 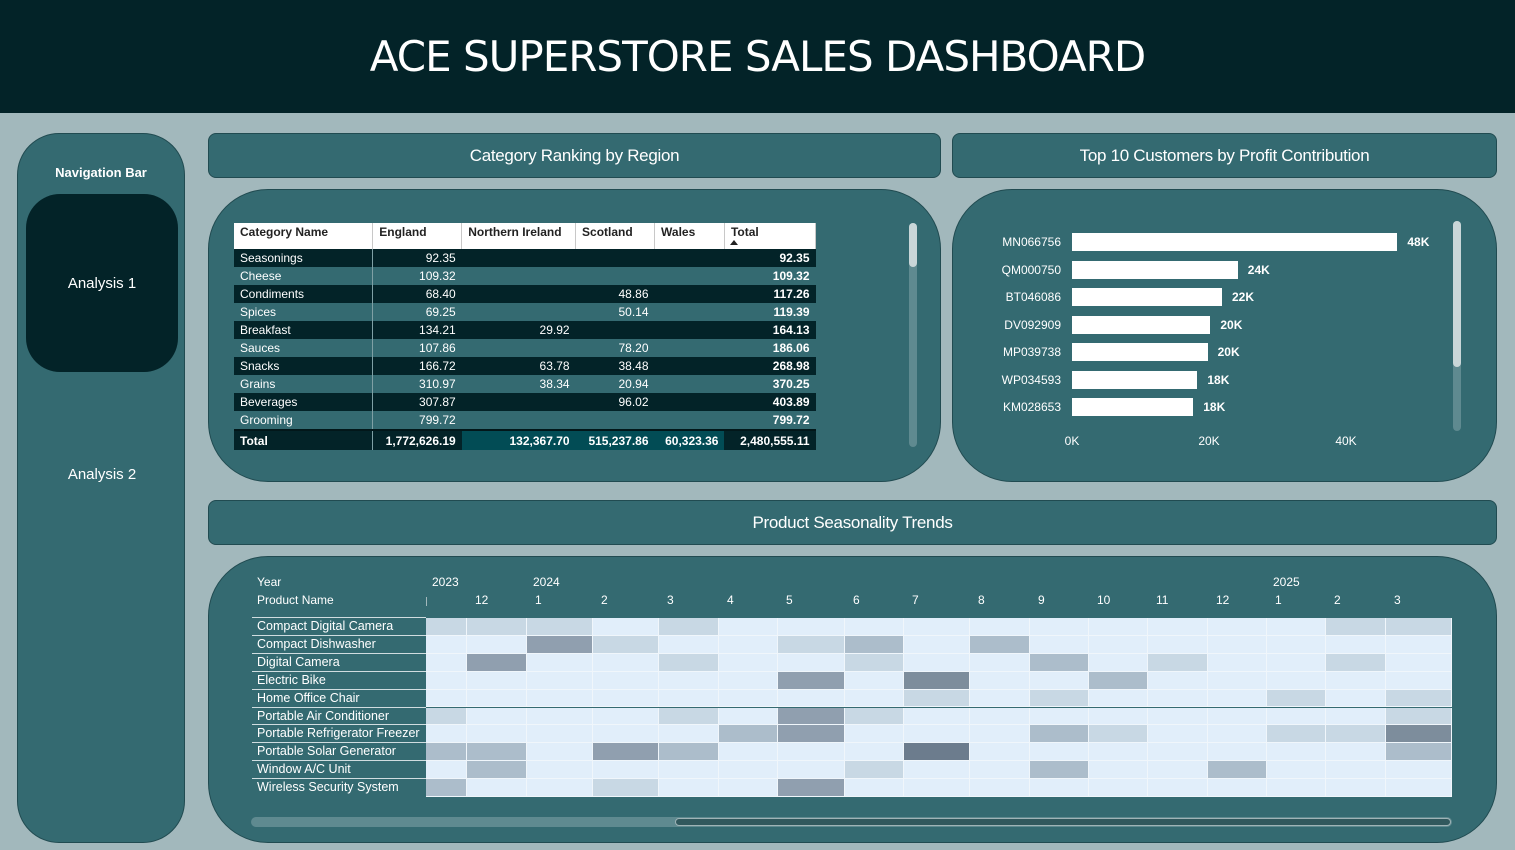 I want to click on bar-chart-scrollbar, so click(x=1457, y=326).